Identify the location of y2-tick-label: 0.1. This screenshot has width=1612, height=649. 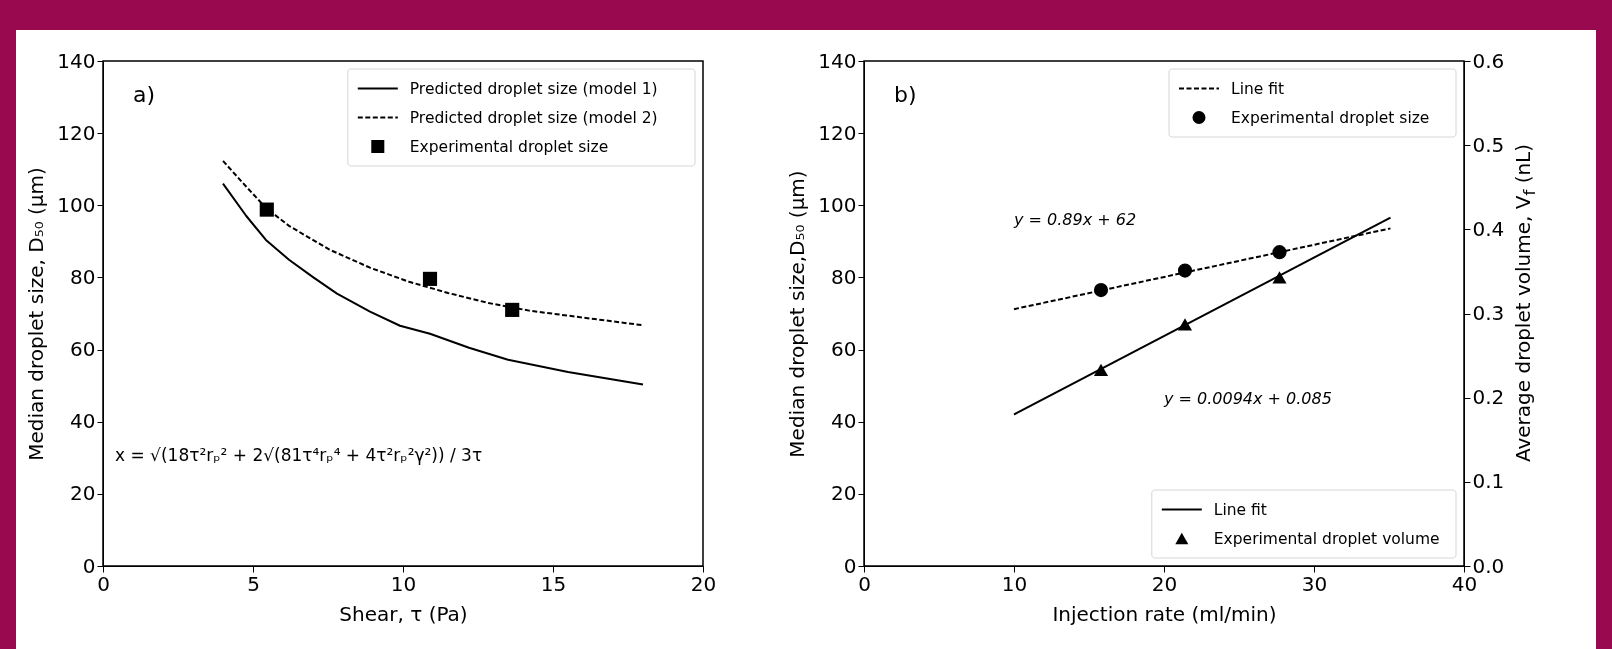
(1488, 481).